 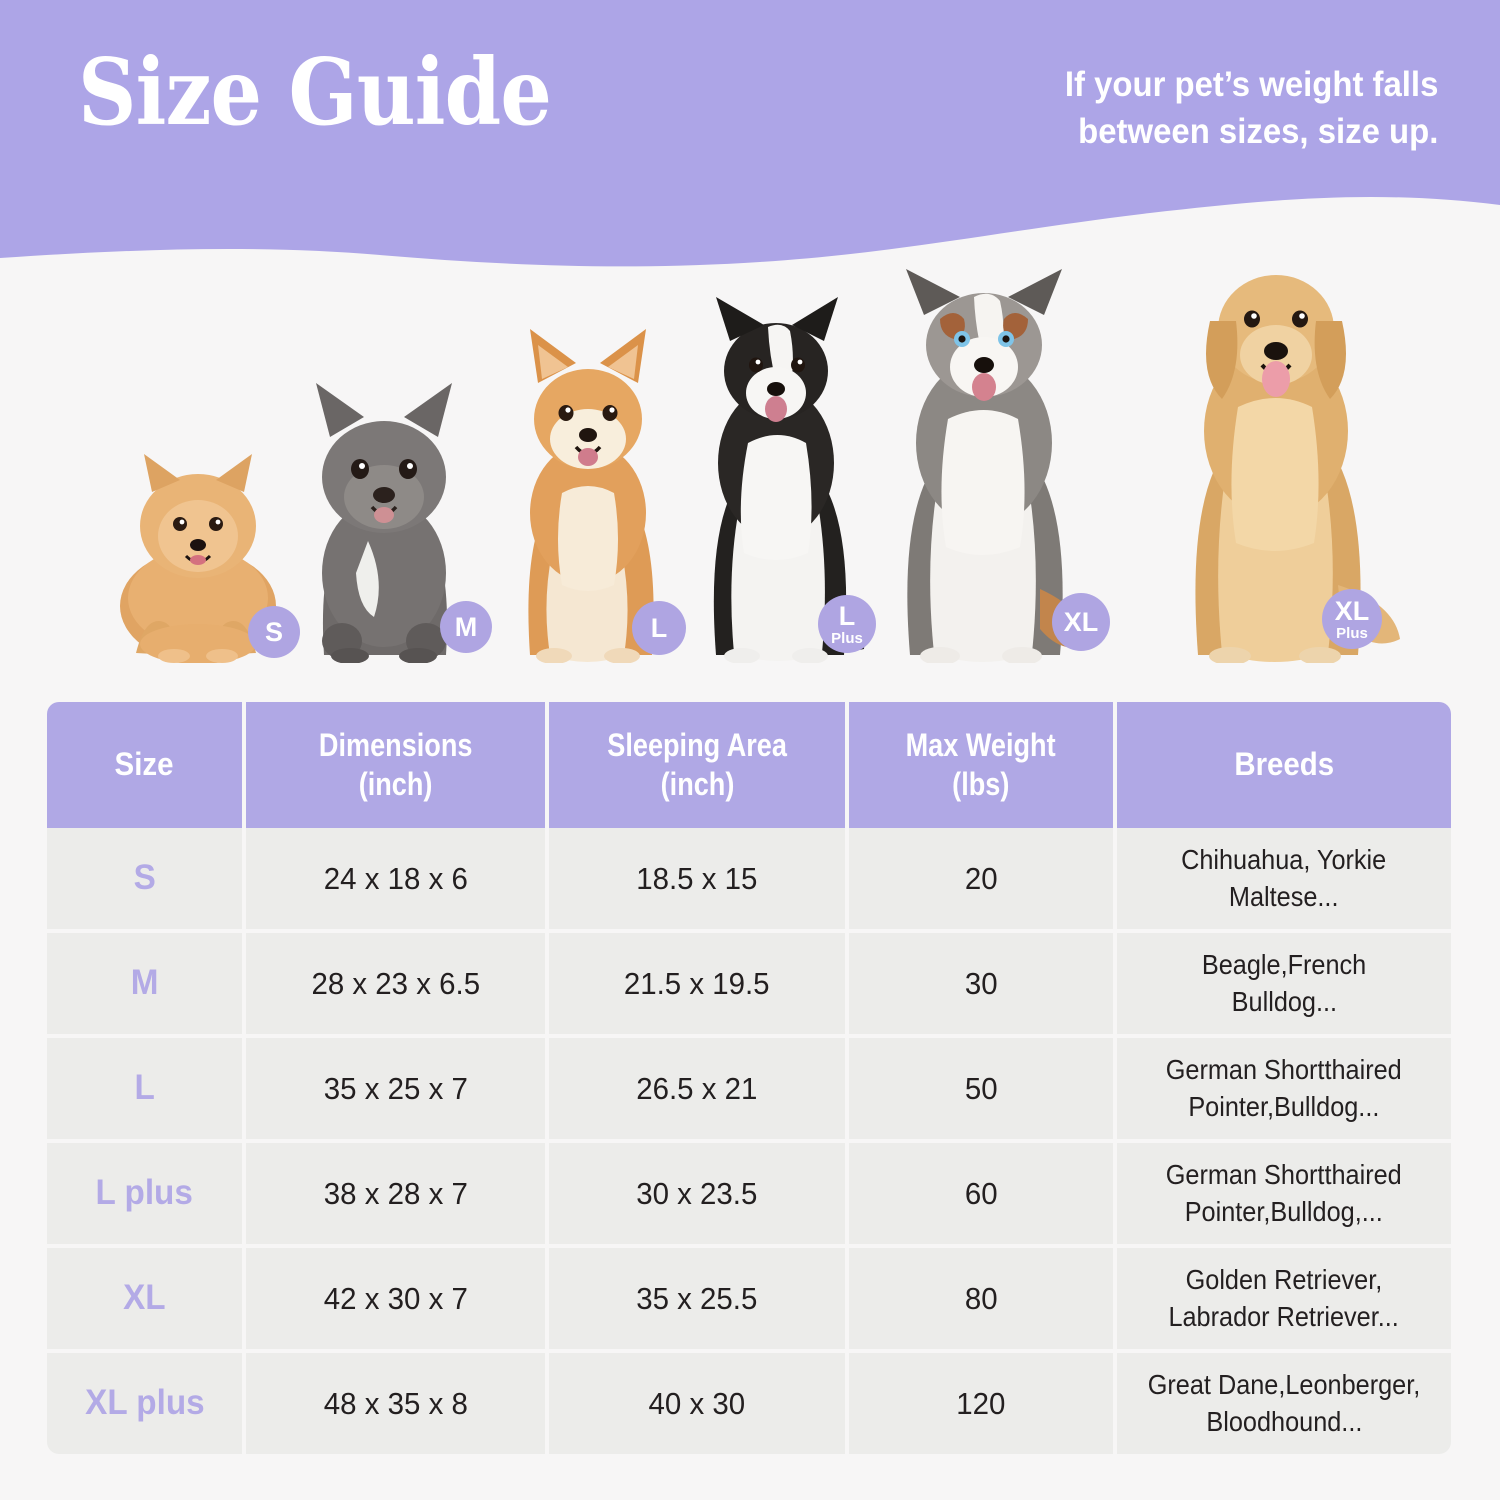 What do you see at coordinates (1284, 860) in the screenshot?
I see `cell-breeds-line1: Chihuahua, Yorkie` at bounding box center [1284, 860].